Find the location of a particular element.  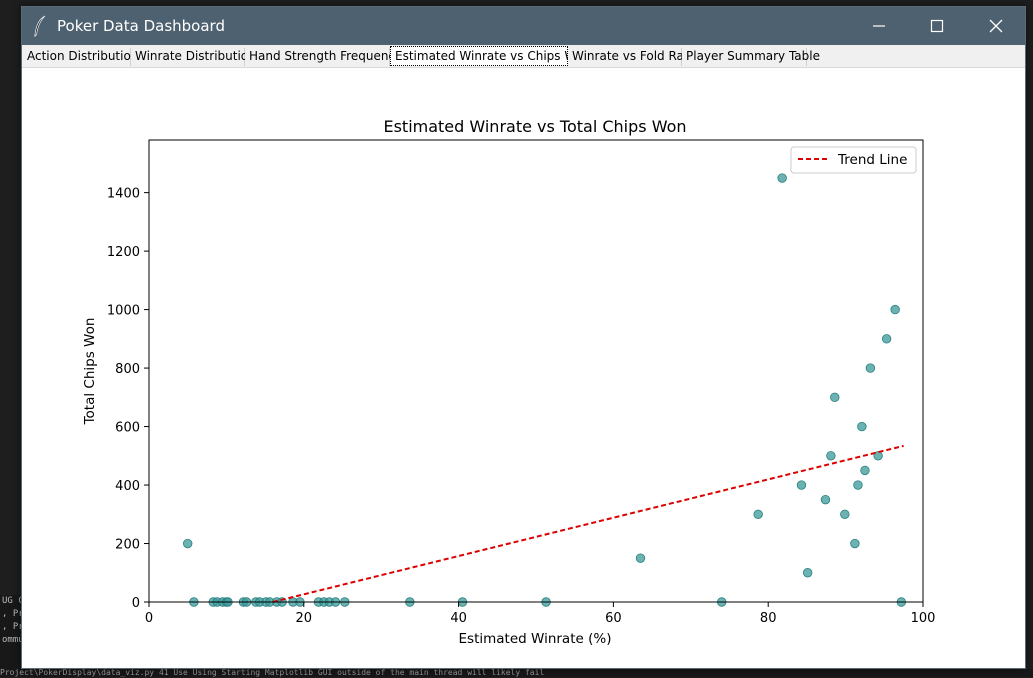

feather-icon is located at coordinates (40, 26).